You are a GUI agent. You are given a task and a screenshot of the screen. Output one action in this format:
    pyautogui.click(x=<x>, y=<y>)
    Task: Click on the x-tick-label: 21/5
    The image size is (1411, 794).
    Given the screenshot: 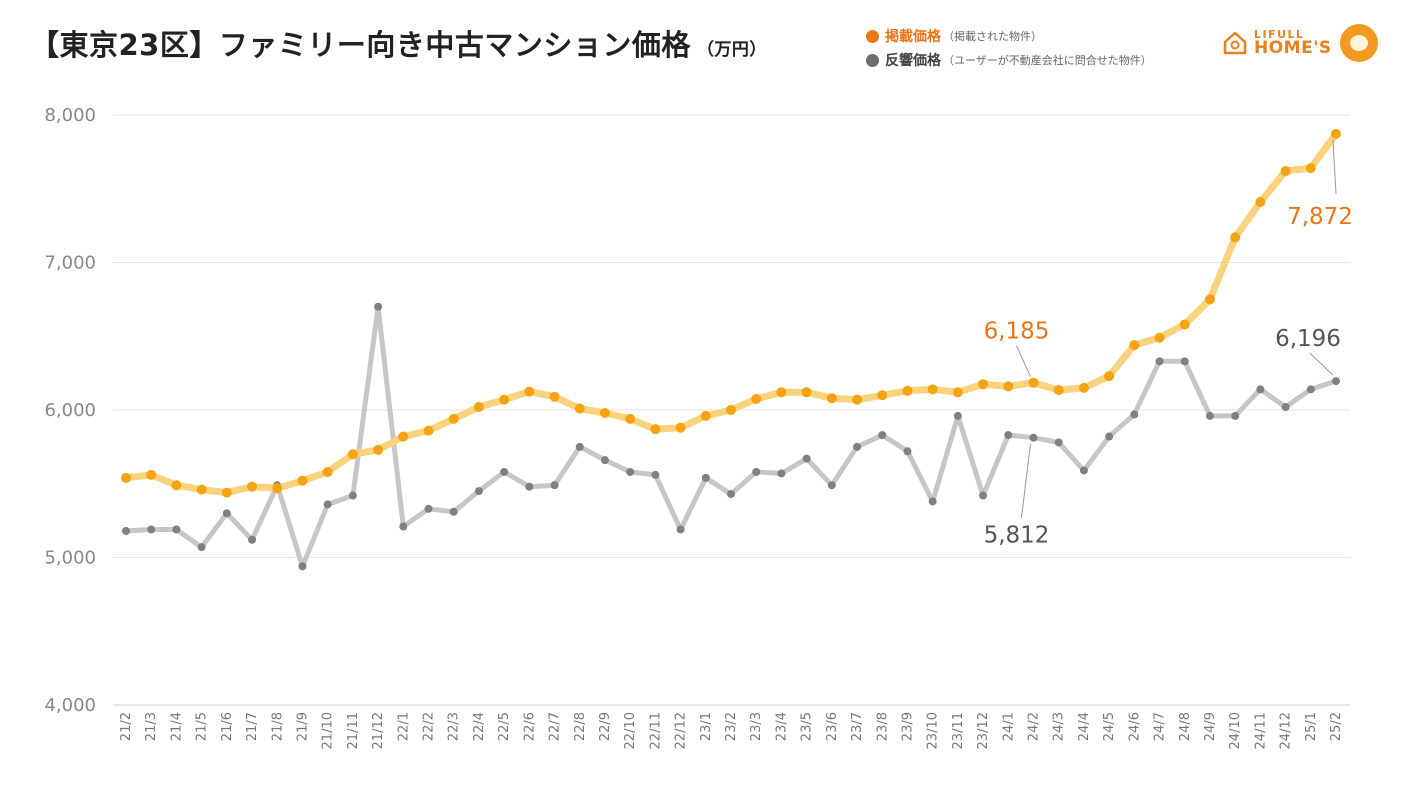 What is the action you would take?
    pyautogui.click(x=202, y=726)
    